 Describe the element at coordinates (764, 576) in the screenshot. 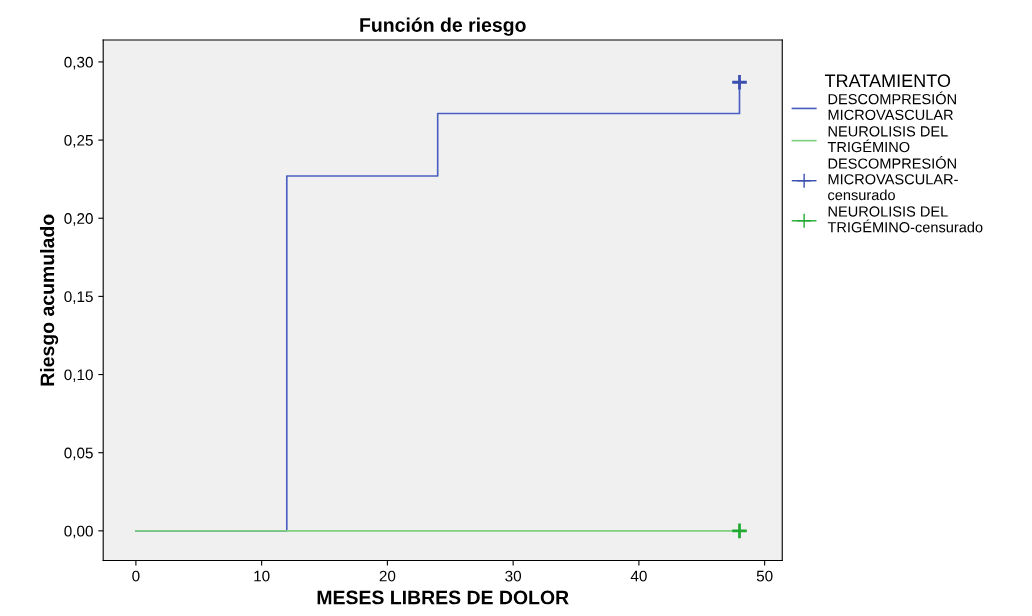

I see `x-tick-label: 50` at that location.